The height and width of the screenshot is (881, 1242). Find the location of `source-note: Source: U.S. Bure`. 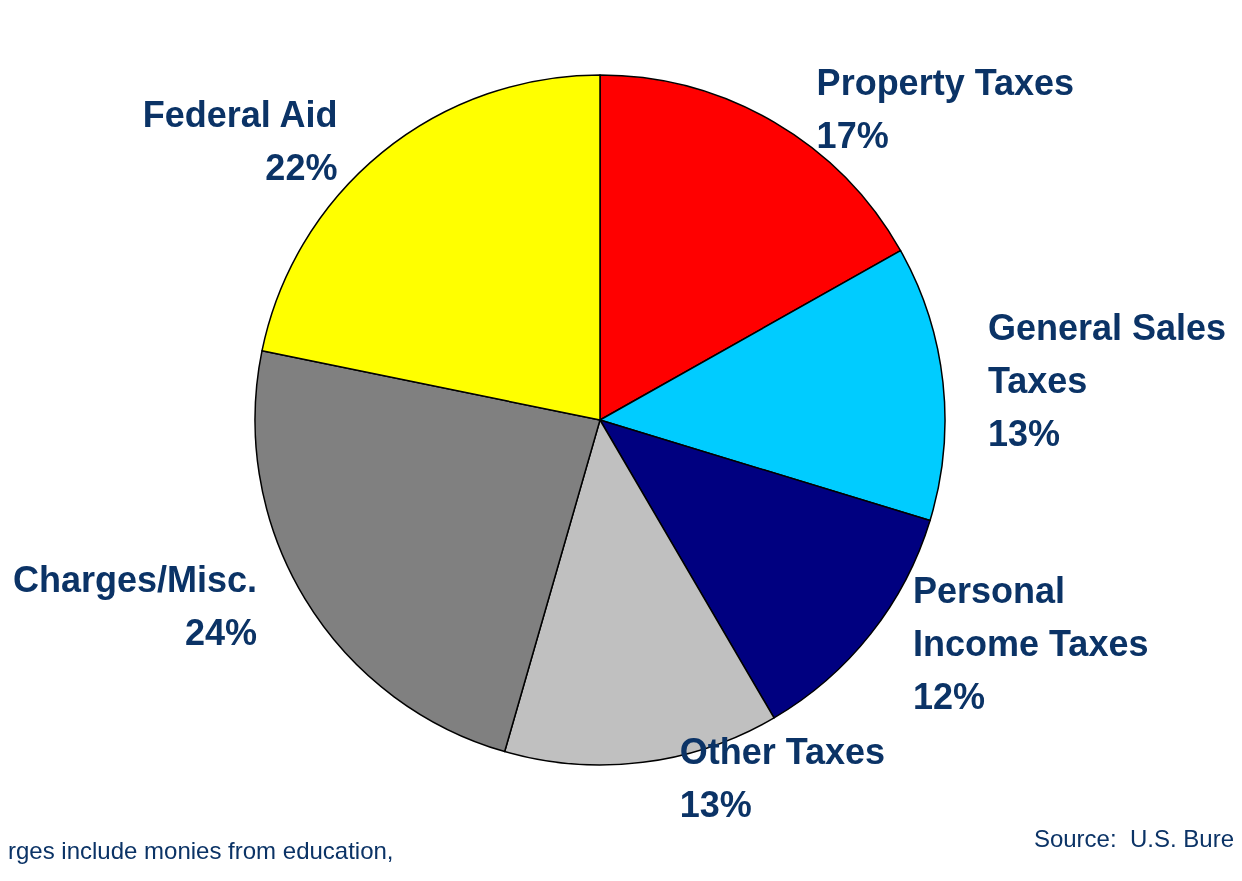

source-note: Source: U.S. Bure is located at coordinates (1134, 838).